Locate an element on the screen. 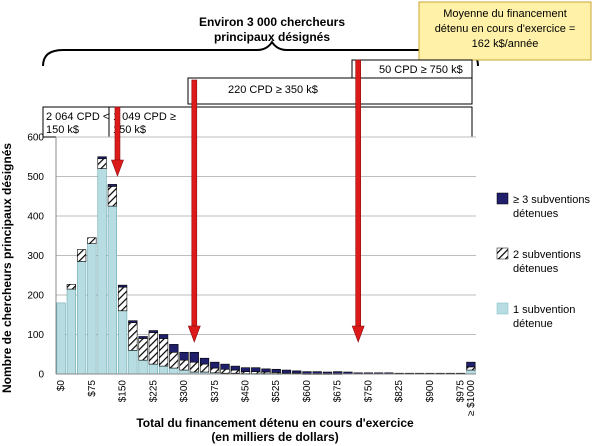 This screenshot has width=595, height=446. y-tick-label: 200 is located at coordinates (35, 296).